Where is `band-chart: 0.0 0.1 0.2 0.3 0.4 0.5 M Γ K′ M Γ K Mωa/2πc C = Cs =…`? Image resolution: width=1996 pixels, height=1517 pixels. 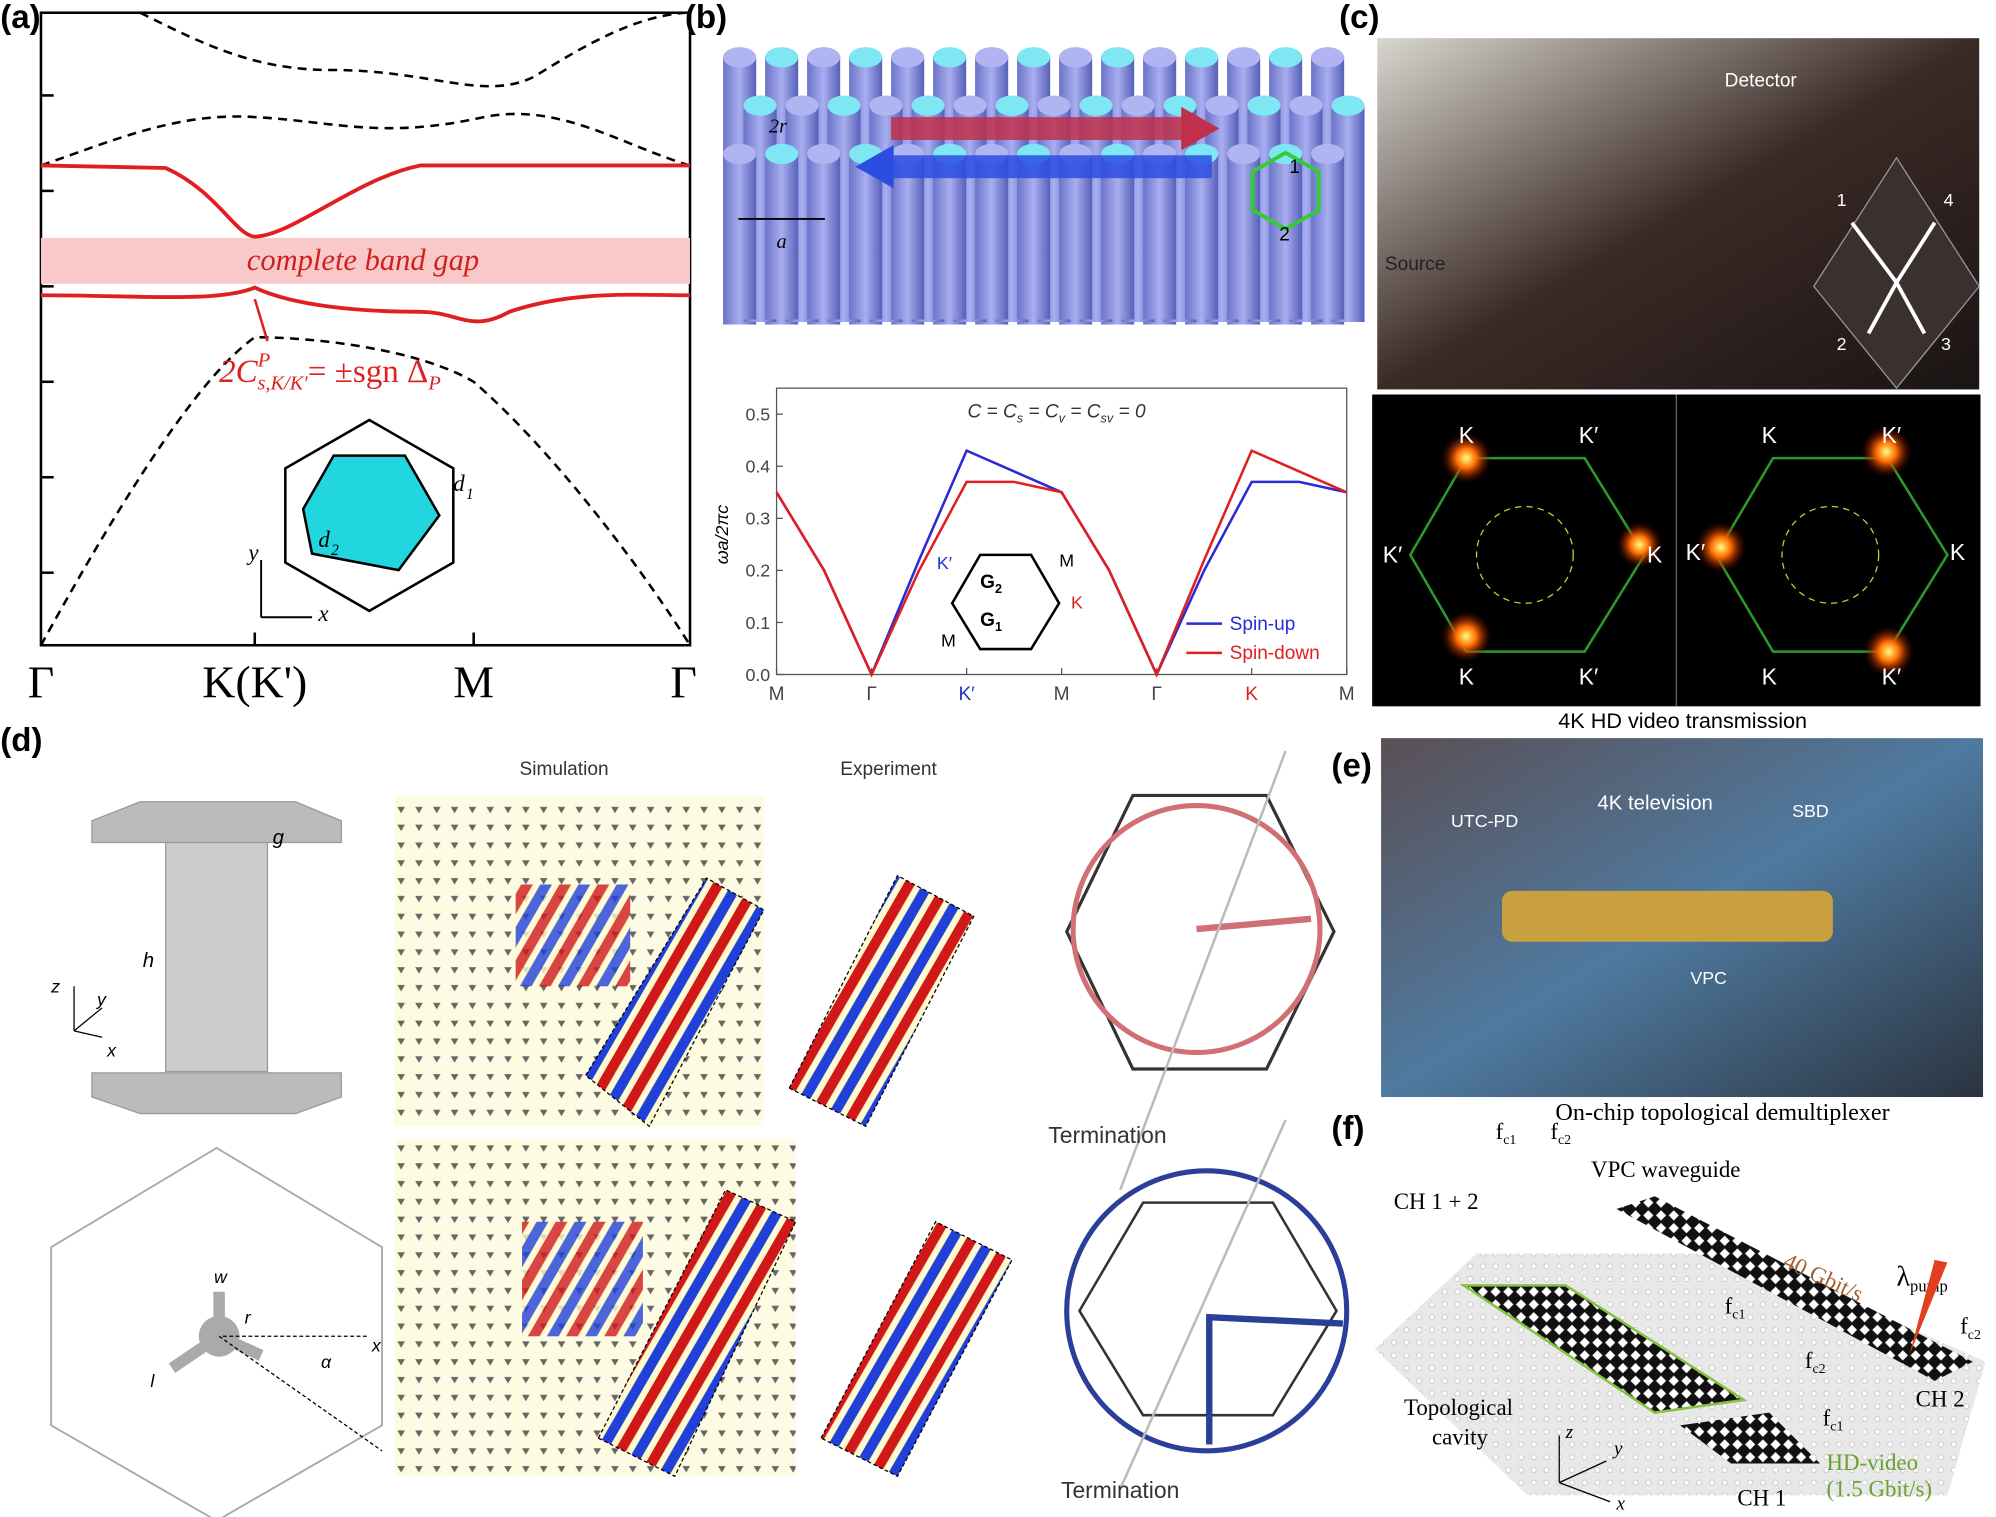
band-chart: 0.0 0.1 0.2 0.3 0.4 0.5 M Γ K′ M Γ K Mωa/2πc C = Cs =… is located at coordinates (1033, 546).